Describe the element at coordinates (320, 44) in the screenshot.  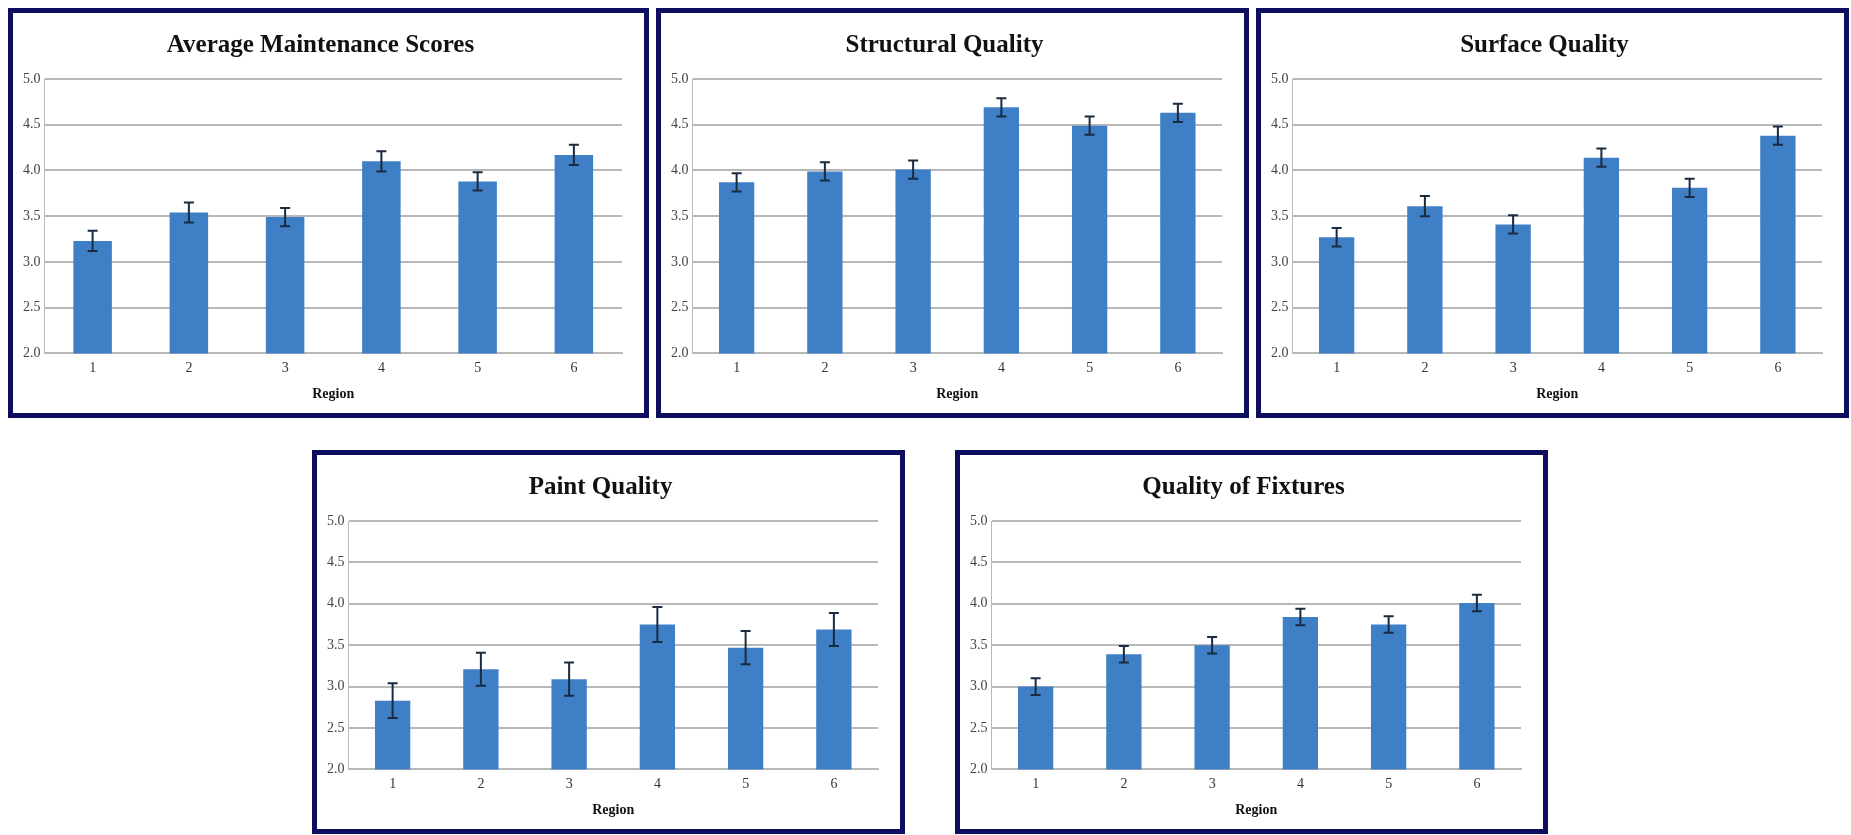
I see `chart-title: Average Maintenance Scores` at that location.